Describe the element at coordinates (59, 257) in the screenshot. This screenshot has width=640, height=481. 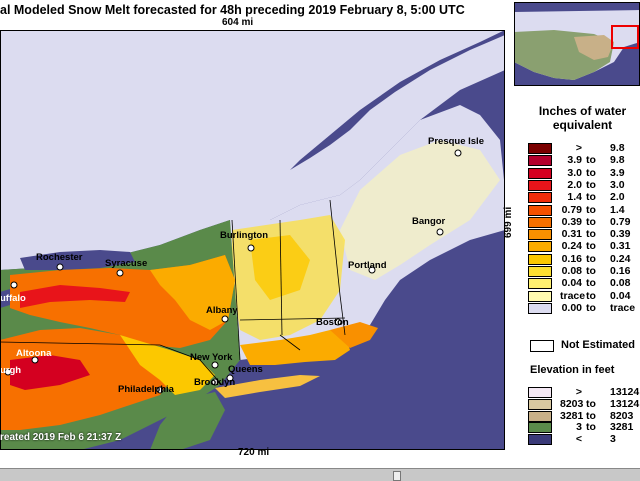
I see `city-label-rochester: Rochester` at that location.